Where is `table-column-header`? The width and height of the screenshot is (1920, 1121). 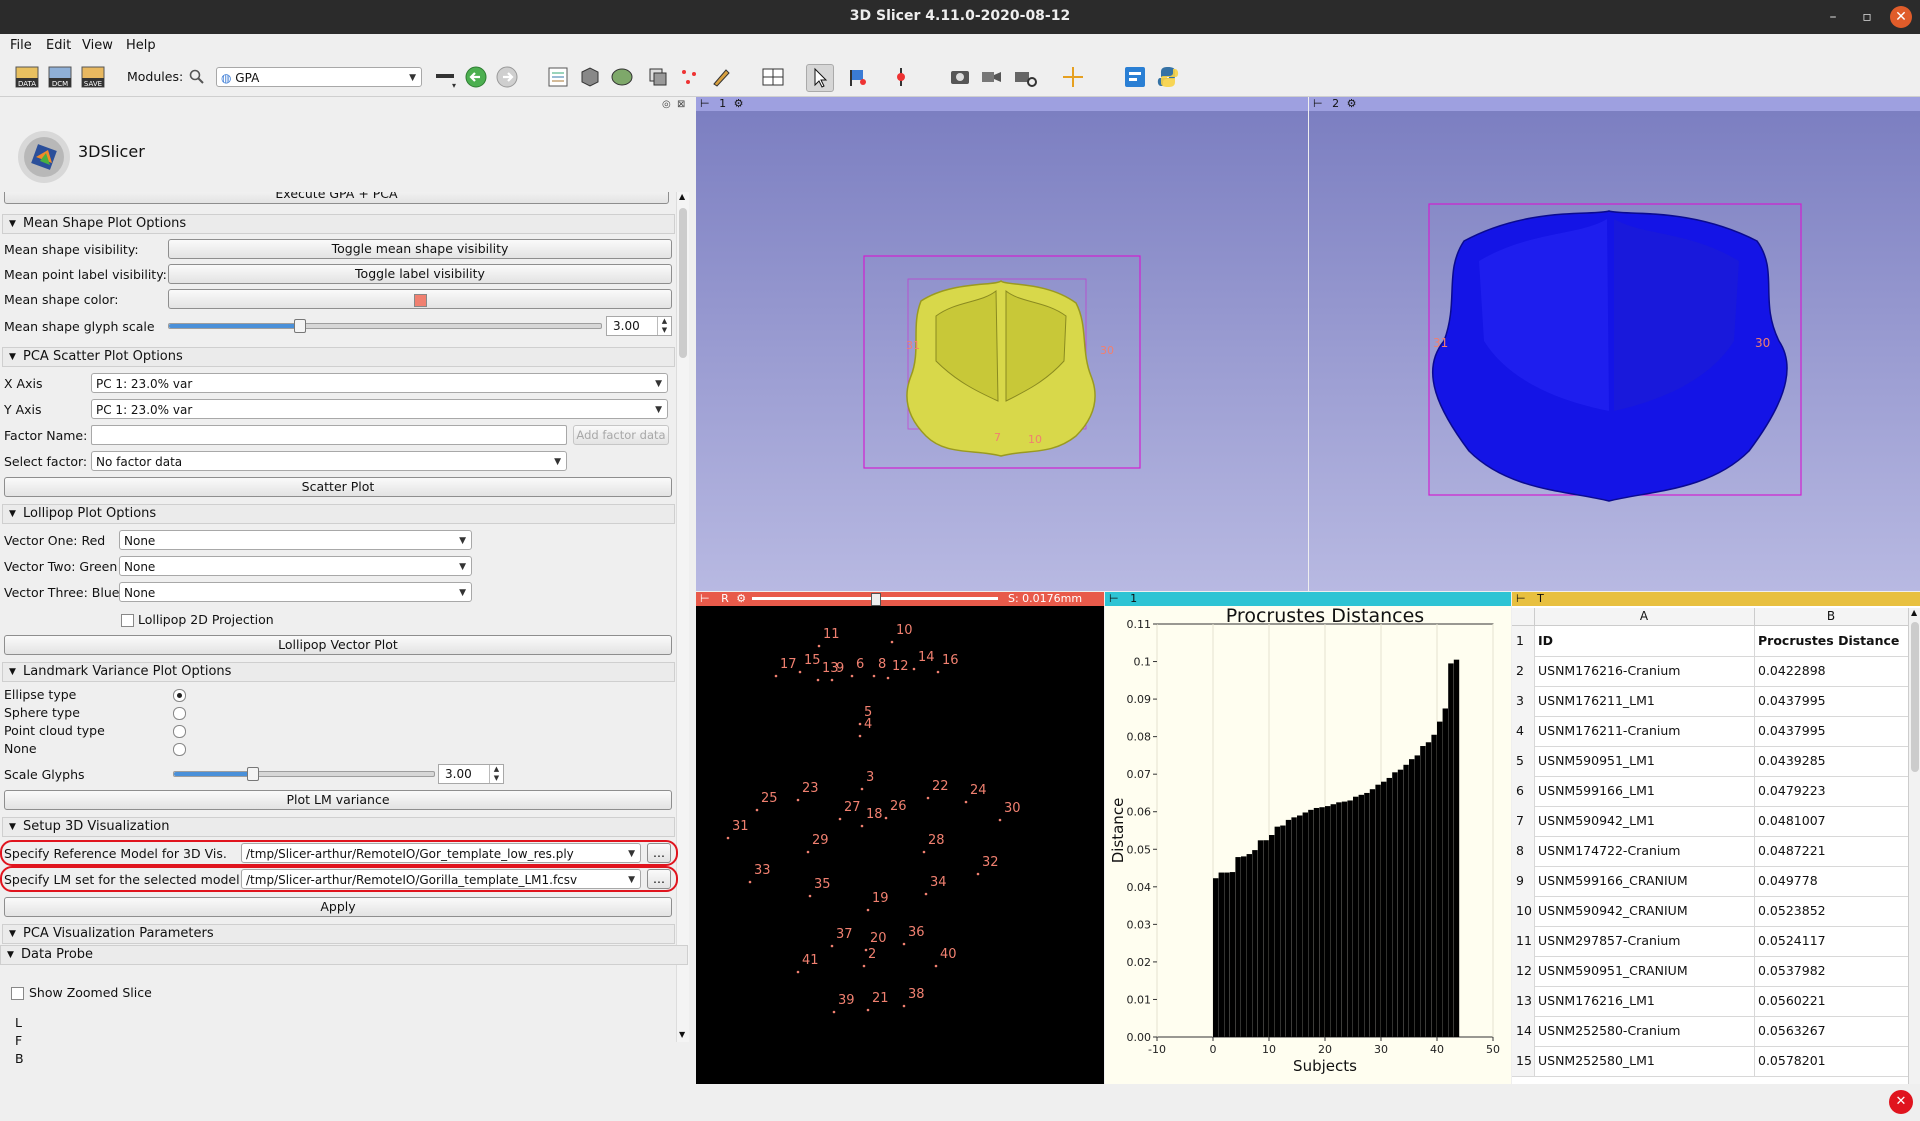
table-column-header is located at coordinates (1523, 616).